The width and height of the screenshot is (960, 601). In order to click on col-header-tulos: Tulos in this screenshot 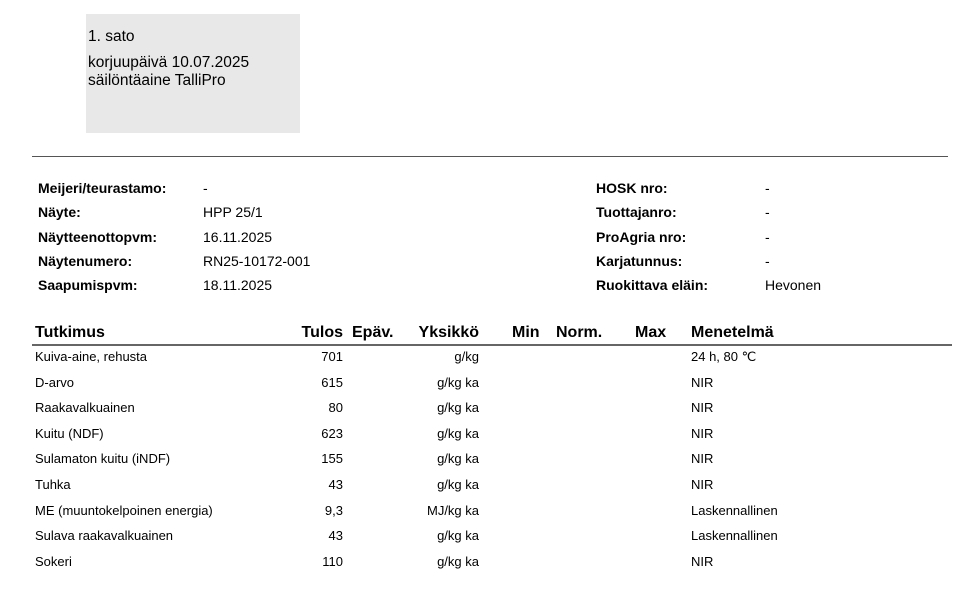, I will do `click(322, 332)`.